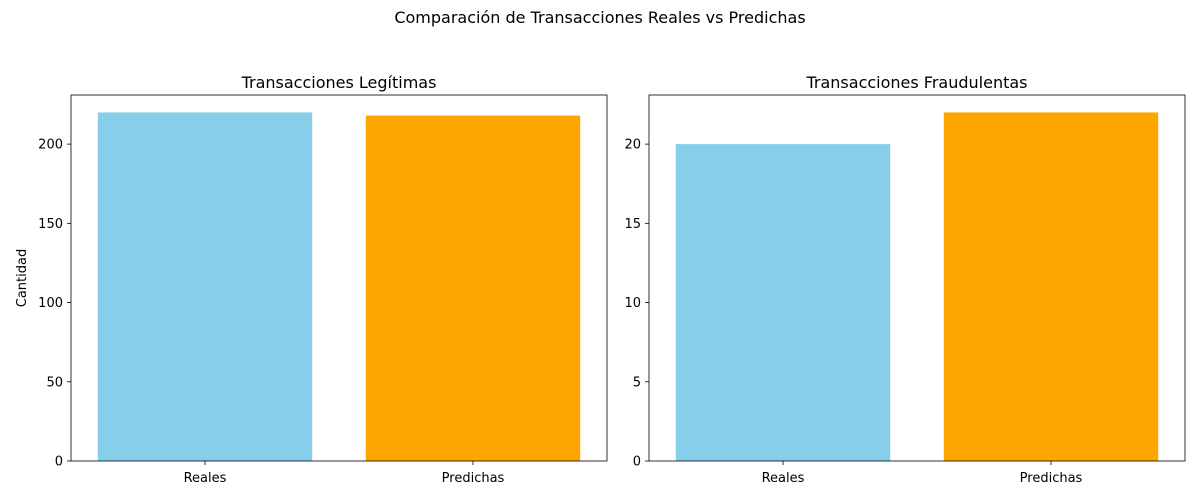 The width and height of the screenshot is (1200, 500). What do you see at coordinates (916, 82) in the screenshot?
I see `chart-title: Transacciones Fraudulentas` at bounding box center [916, 82].